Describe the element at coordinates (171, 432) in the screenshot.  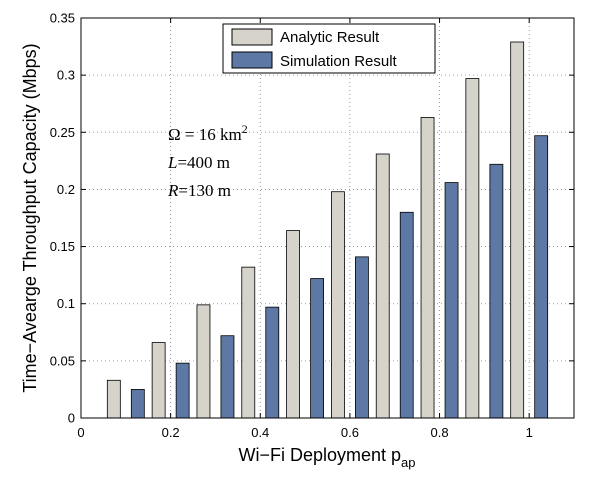
I see `x-tick-label: 0.2` at that location.